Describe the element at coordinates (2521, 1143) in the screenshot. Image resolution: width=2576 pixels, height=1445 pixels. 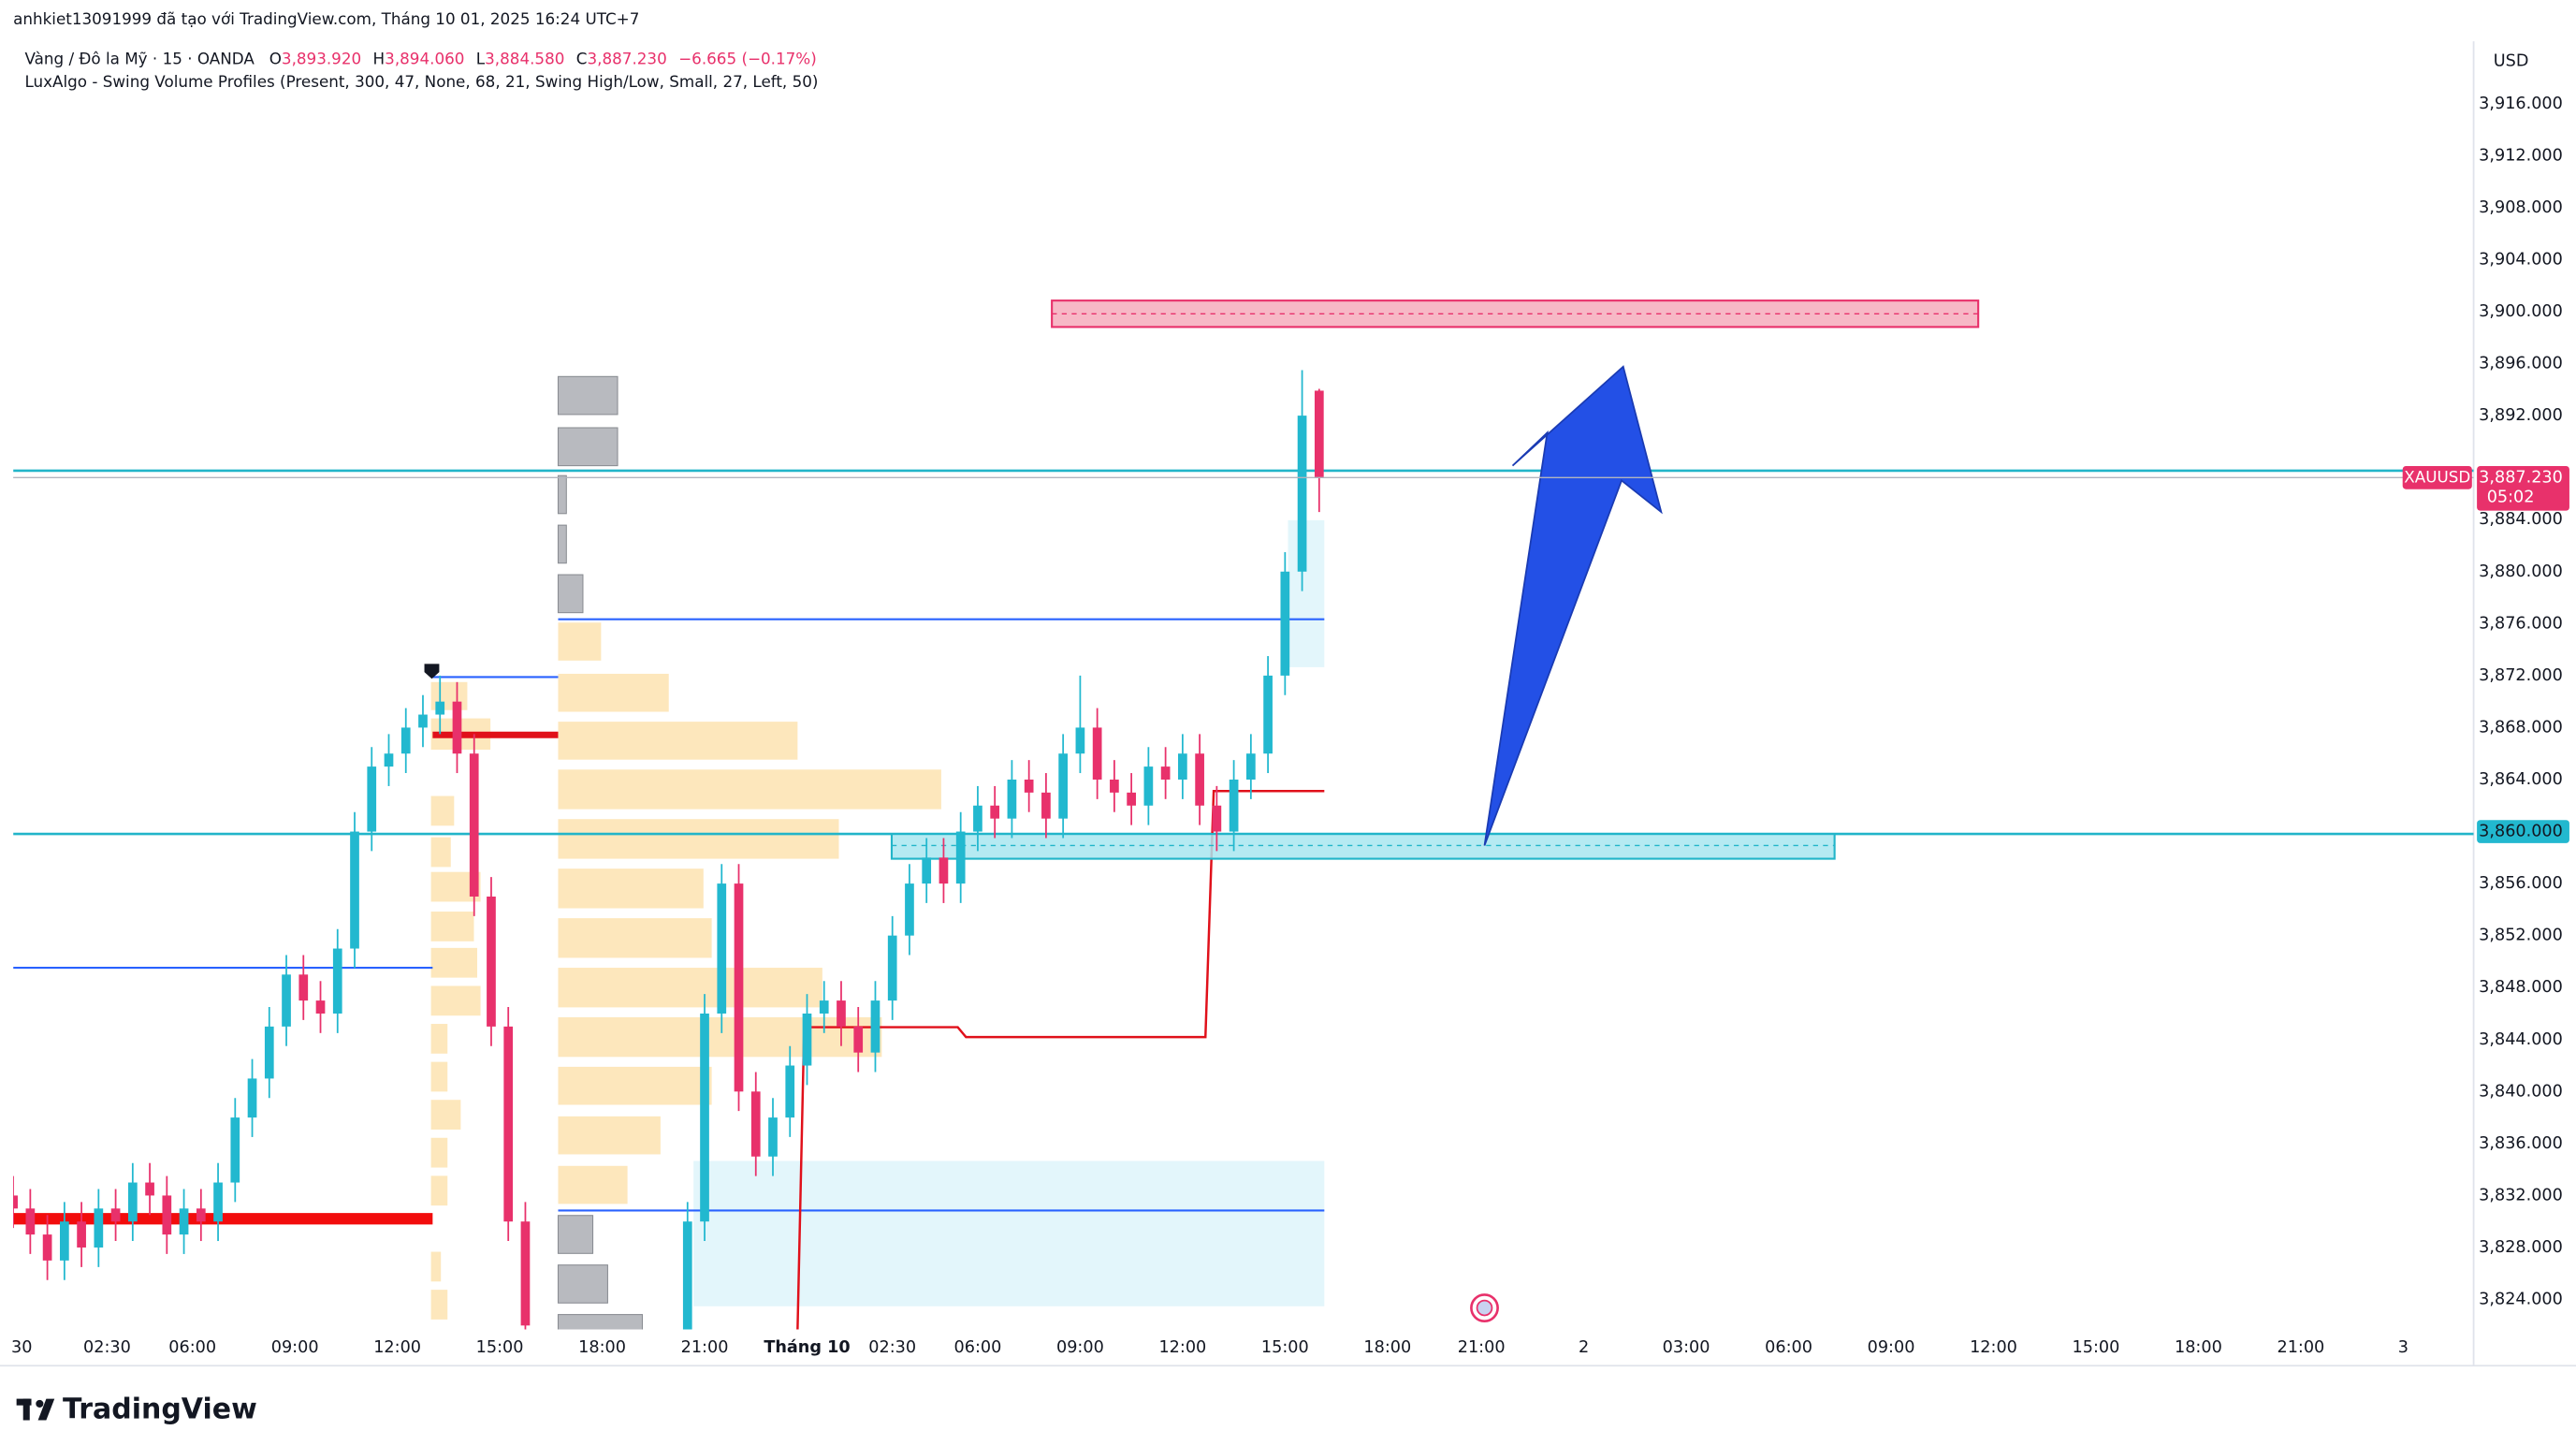
I see `y-tick-label: 3,836.000` at that location.